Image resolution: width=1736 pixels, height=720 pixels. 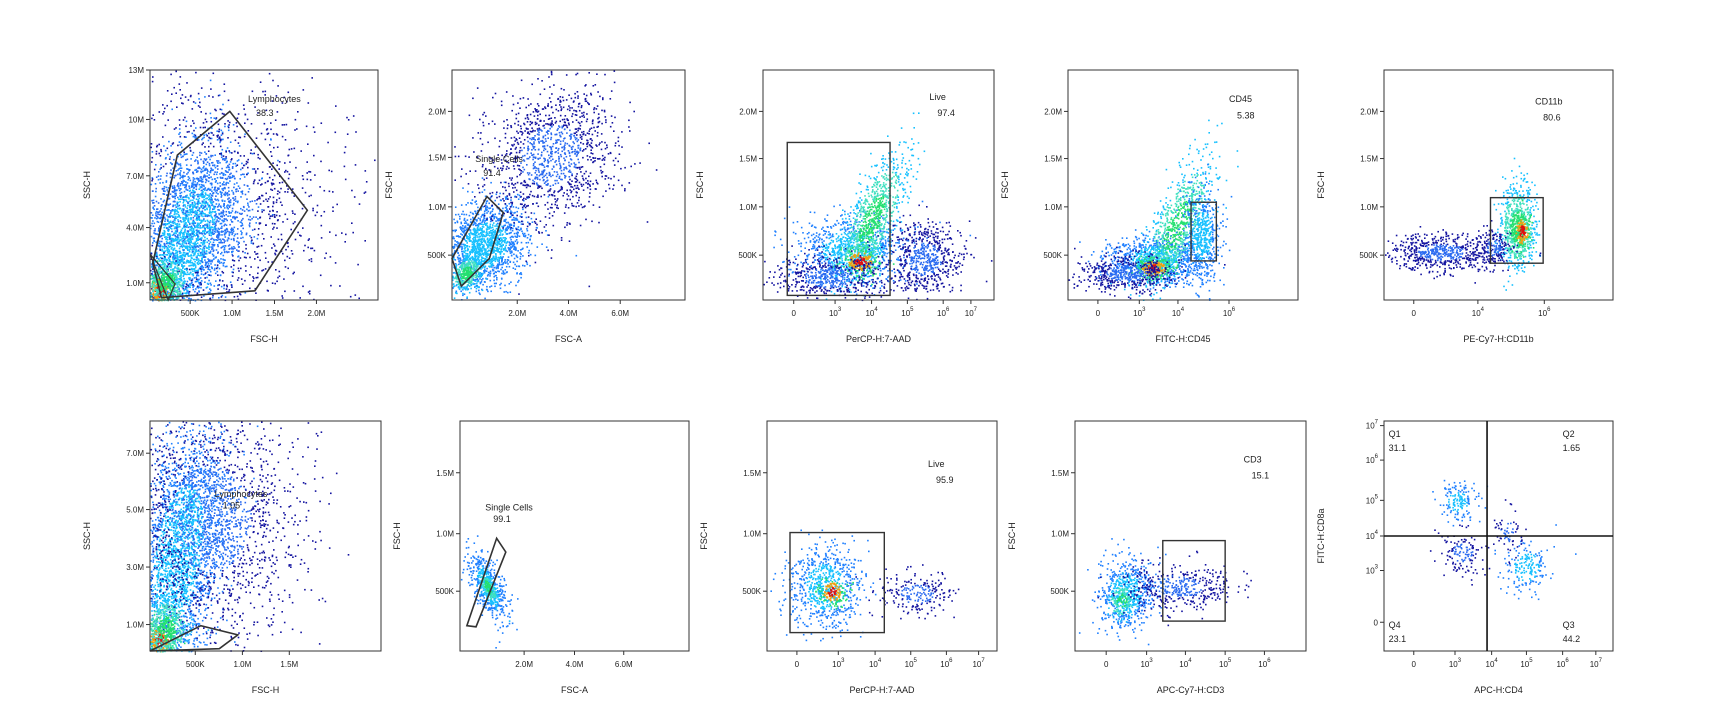 I want to click on y-axis-label: SSC-H, so click(x=87, y=185).